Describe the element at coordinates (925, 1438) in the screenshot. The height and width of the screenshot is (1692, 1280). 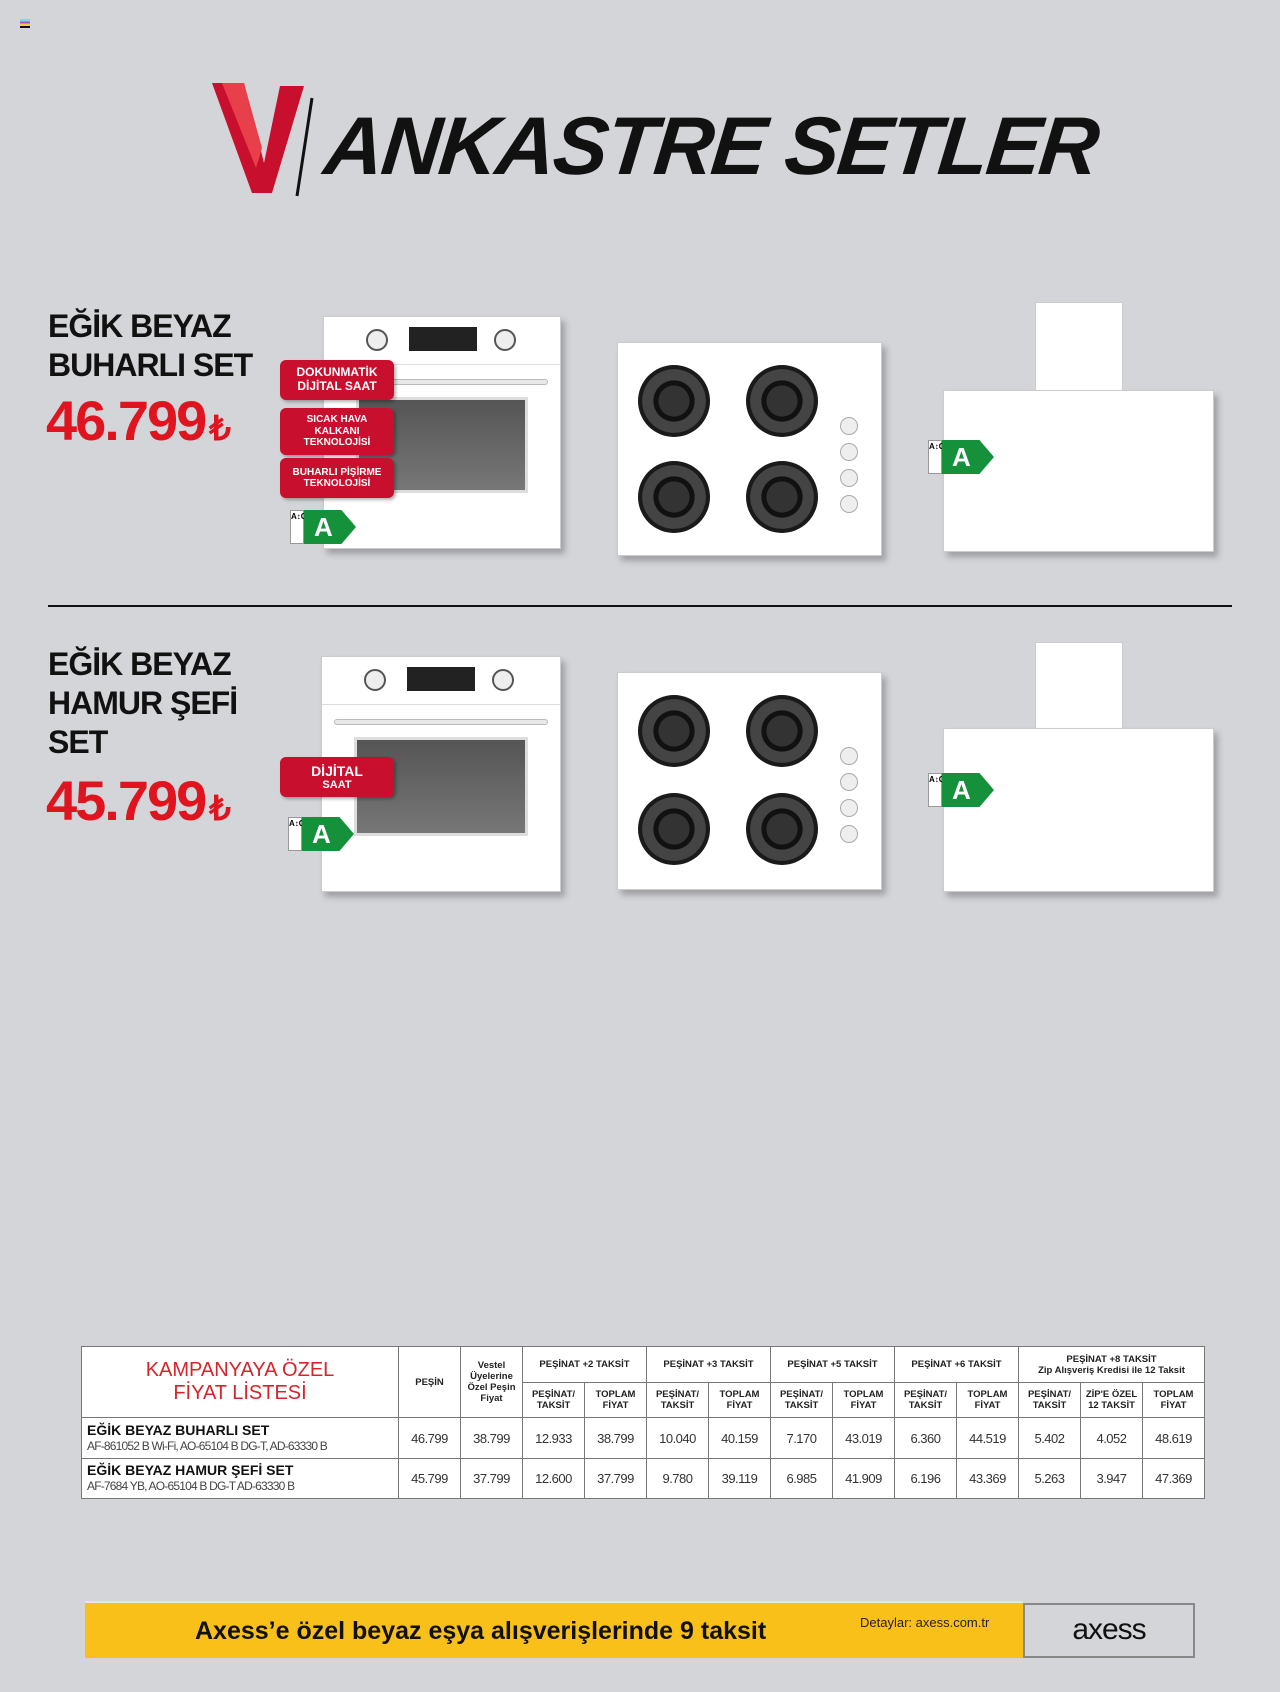
I see `cell: 6.360` at that location.